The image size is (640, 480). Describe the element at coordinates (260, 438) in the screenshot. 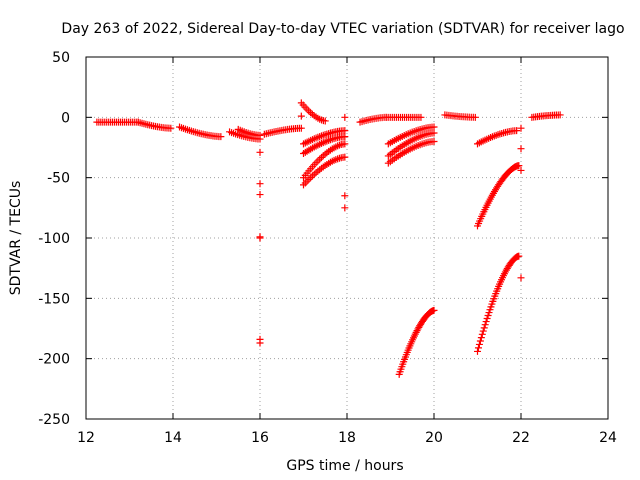

I see `x-tick-label: 16` at that location.